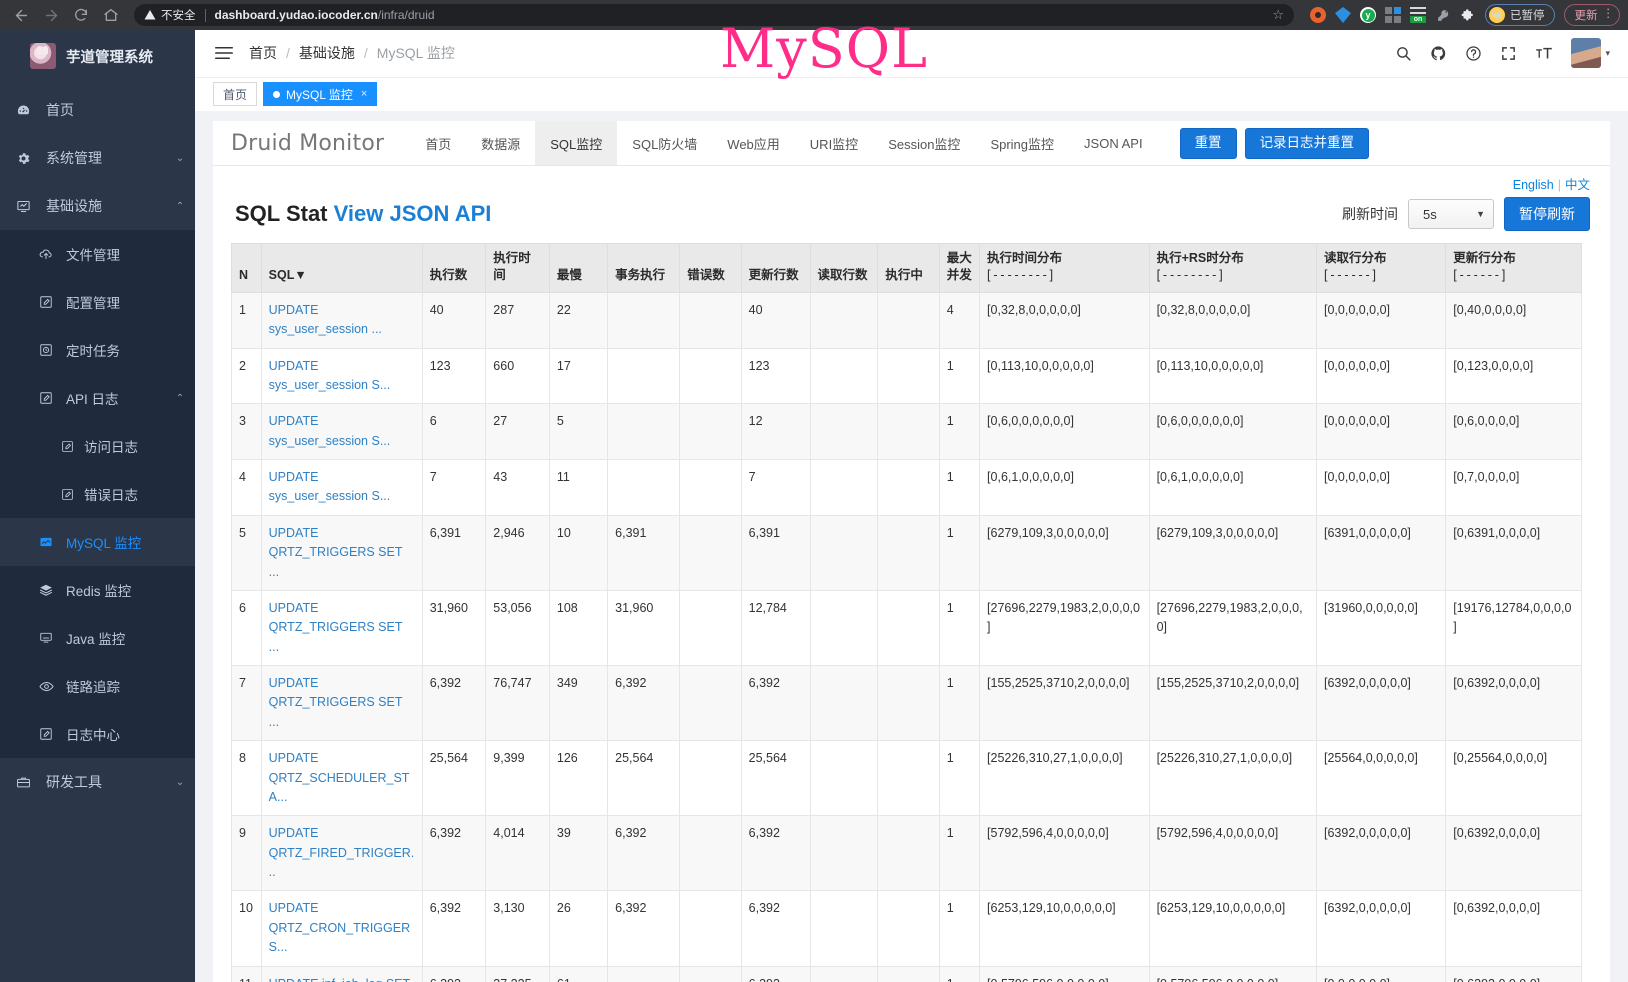 The height and width of the screenshot is (982, 1628). I want to click on sidebar-brand: 芋道管理系统, so click(97, 56).